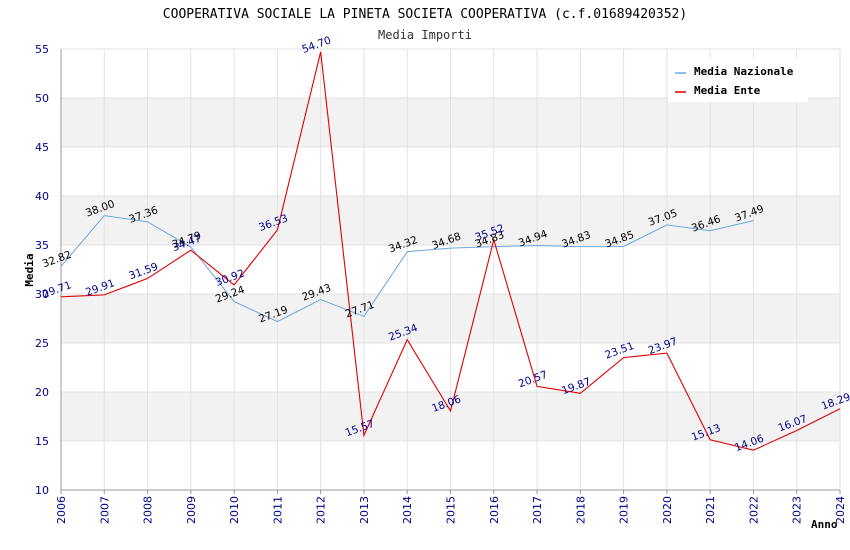 This screenshot has width=850, height=550. I want to click on x-tick-label: 2010, so click(234, 510).